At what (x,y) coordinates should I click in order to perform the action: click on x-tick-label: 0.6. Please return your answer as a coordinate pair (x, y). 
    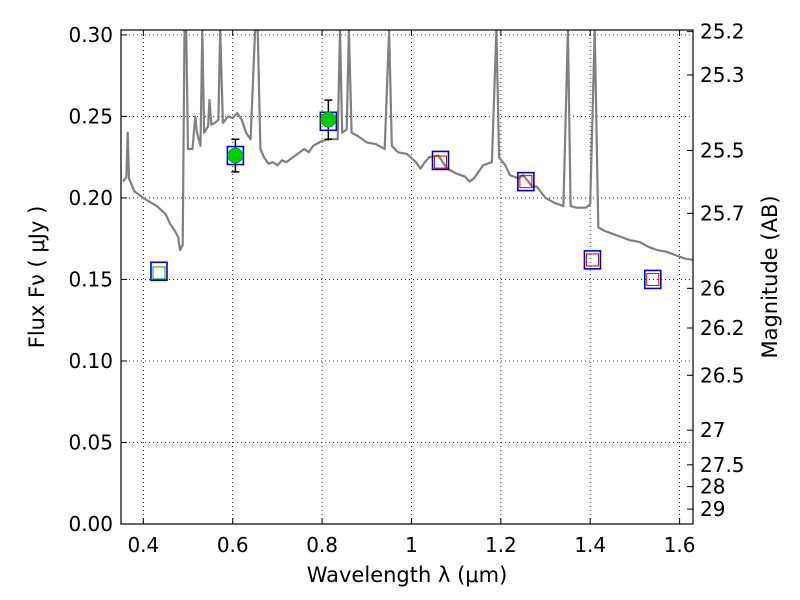
    Looking at the image, I should click on (233, 545).